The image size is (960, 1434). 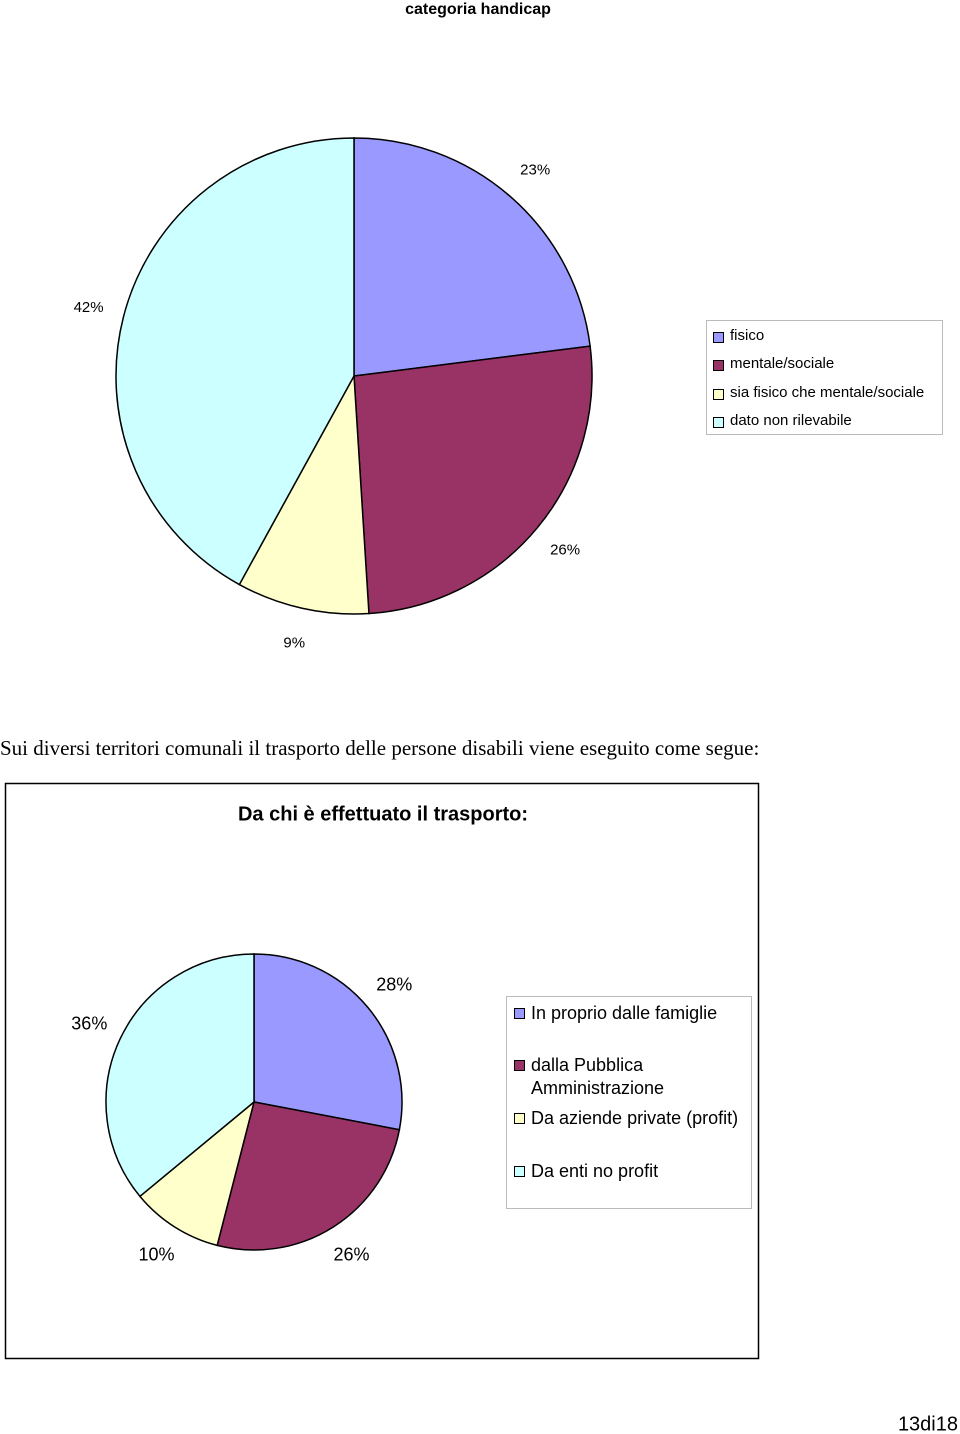 What do you see at coordinates (156, 1254) in the screenshot?
I see `data-label: 10%` at bounding box center [156, 1254].